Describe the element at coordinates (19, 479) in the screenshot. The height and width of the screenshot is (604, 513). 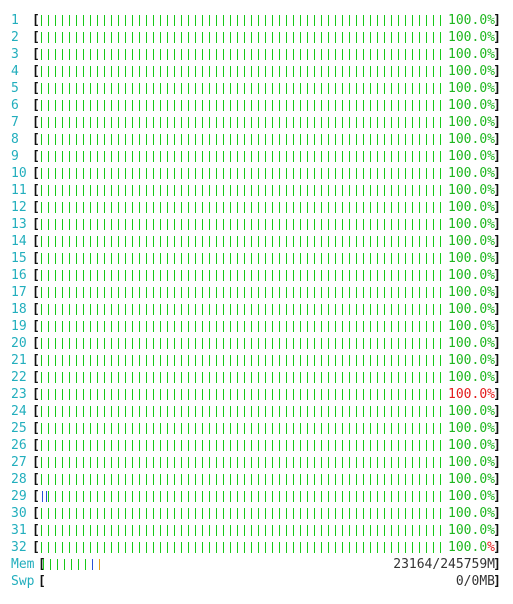
I see `cpu-label: 28` at that location.